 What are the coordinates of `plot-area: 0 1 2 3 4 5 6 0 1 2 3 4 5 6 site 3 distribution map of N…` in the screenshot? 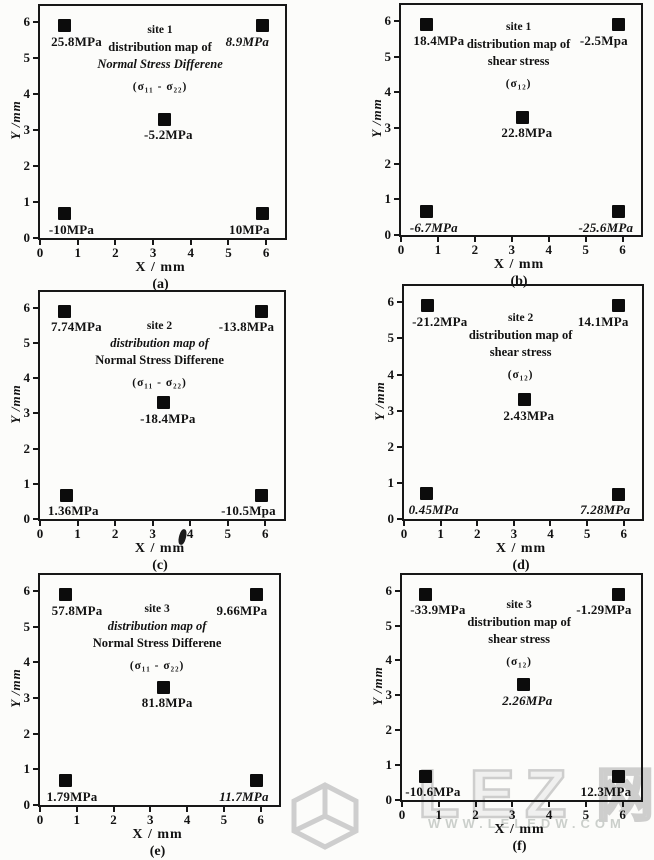 It's located at (152, 700).